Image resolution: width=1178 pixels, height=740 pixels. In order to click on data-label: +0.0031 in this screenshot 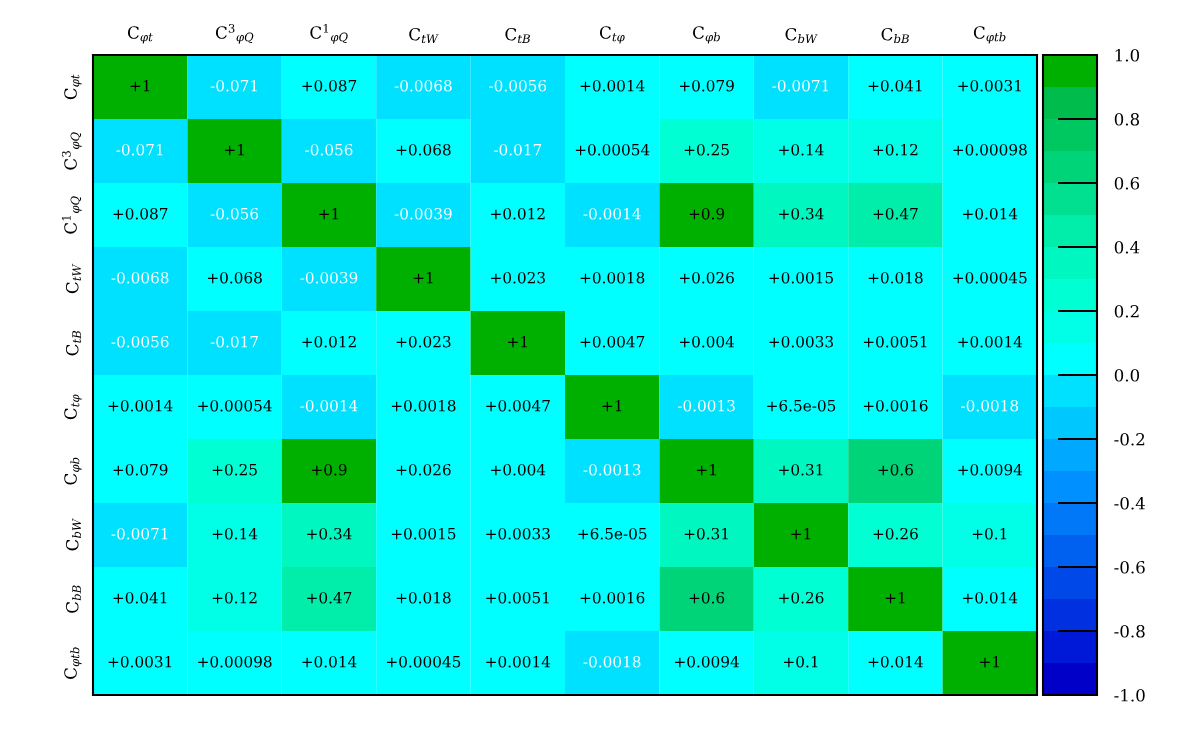, I will do `click(140, 661)`.